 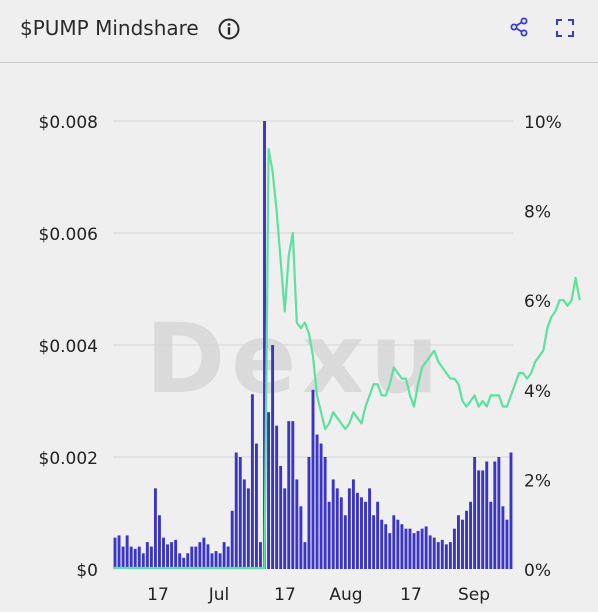 I want to click on y-right-tick-label: 8%, so click(x=537, y=213).